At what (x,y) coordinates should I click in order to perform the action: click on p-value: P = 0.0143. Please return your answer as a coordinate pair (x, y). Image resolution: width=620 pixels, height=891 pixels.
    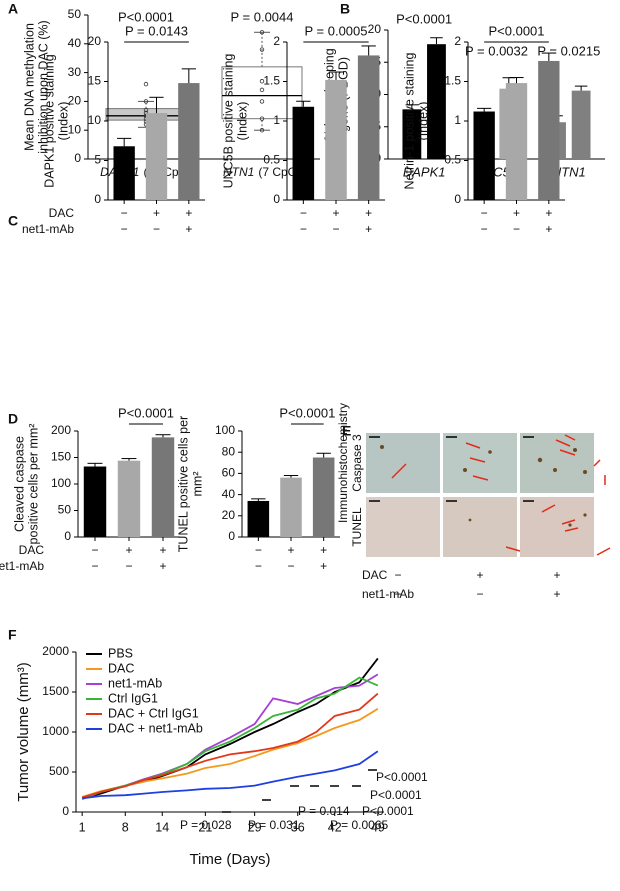
    Looking at the image, I should click on (156, 30).